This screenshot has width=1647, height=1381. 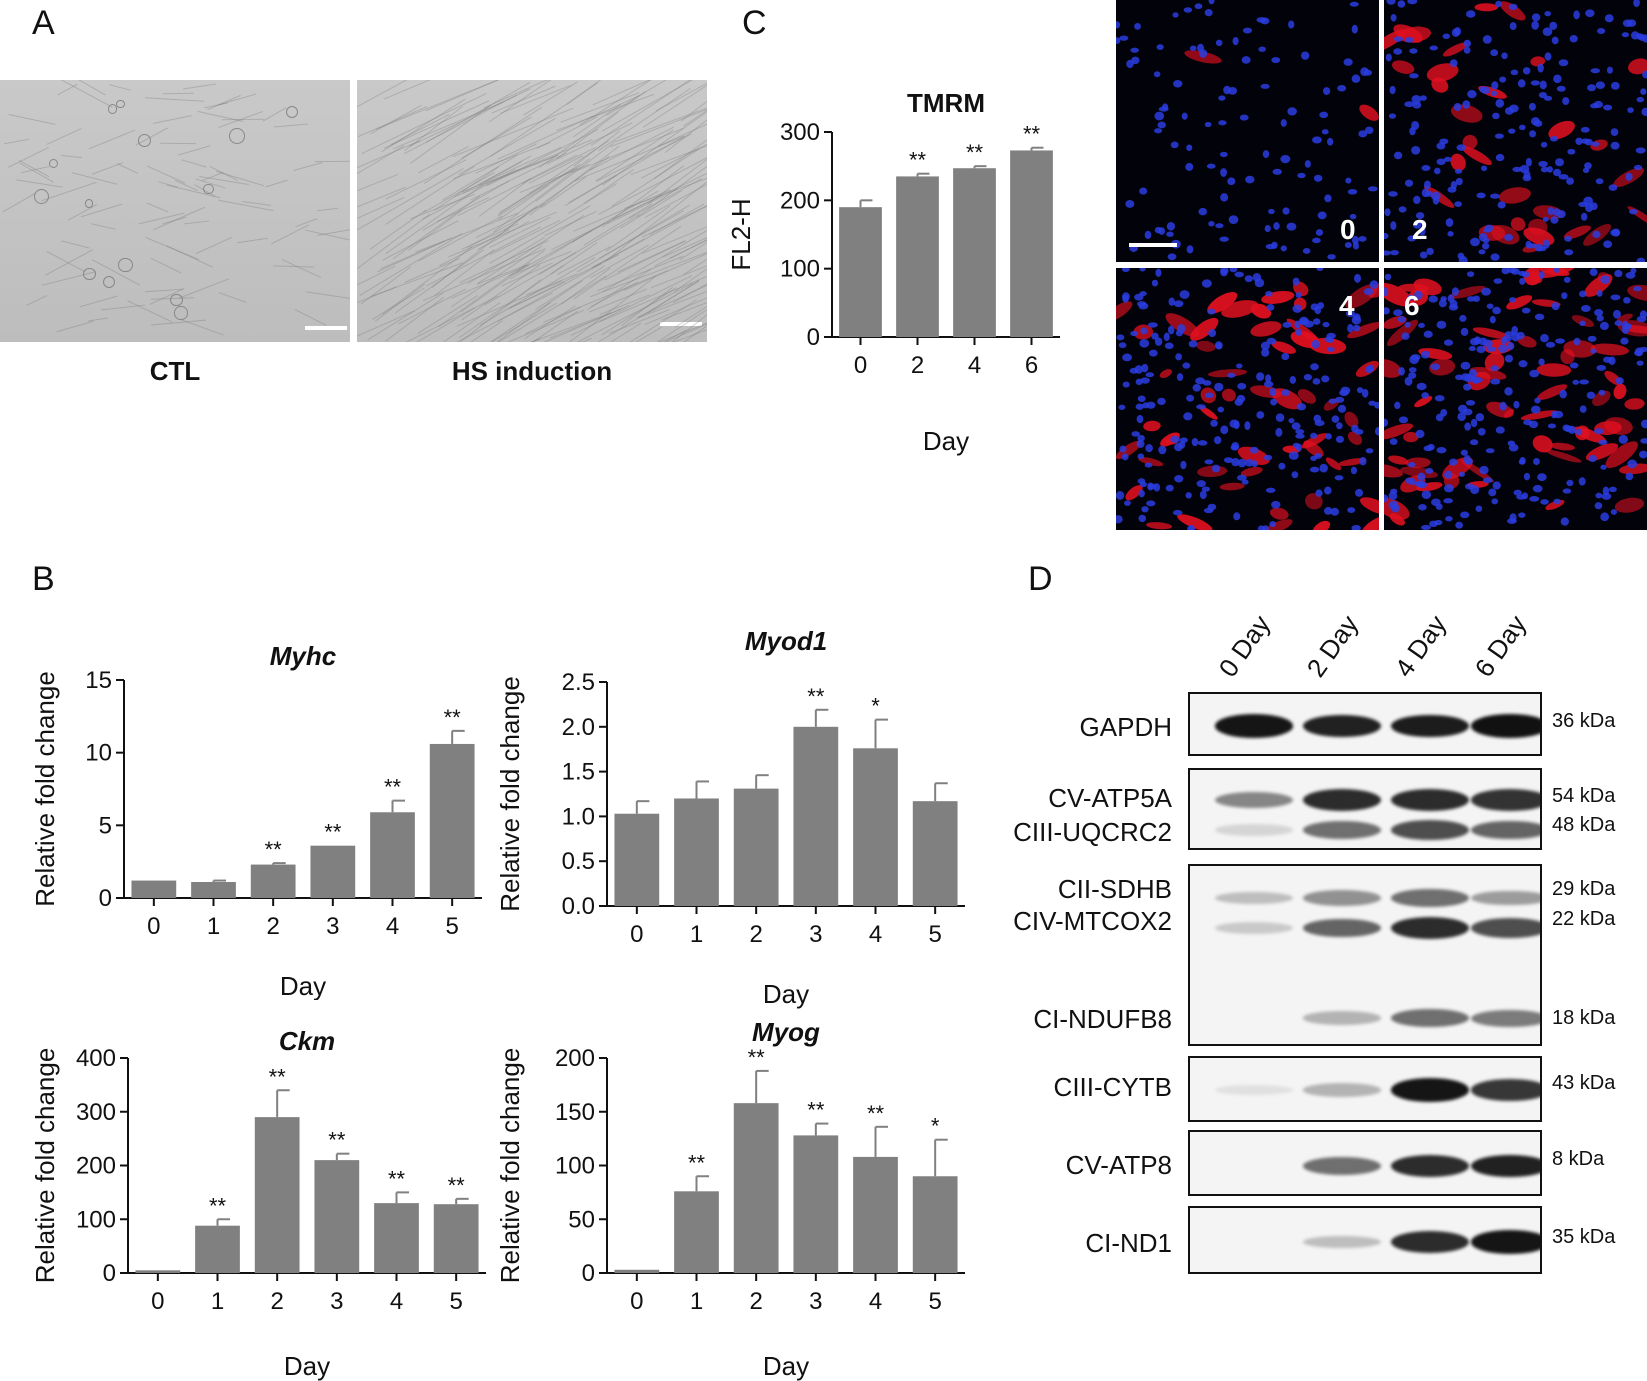 What do you see at coordinates (1112, 1087) in the screenshot?
I see `protein-label: CIII-CYTB` at bounding box center [1112, 1087].